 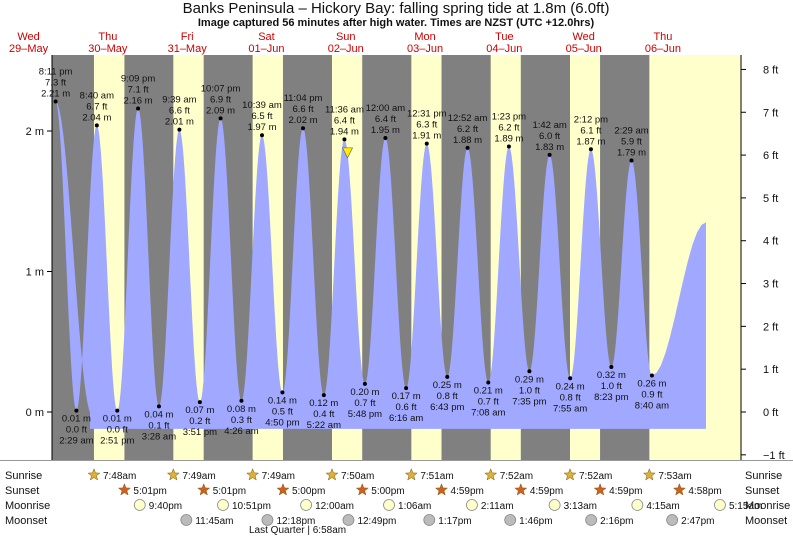 What do you see at coordinates (414, 506) in the screenshot?
I see `moonrise-time: 1:06am` at bounding box center [414, 506].